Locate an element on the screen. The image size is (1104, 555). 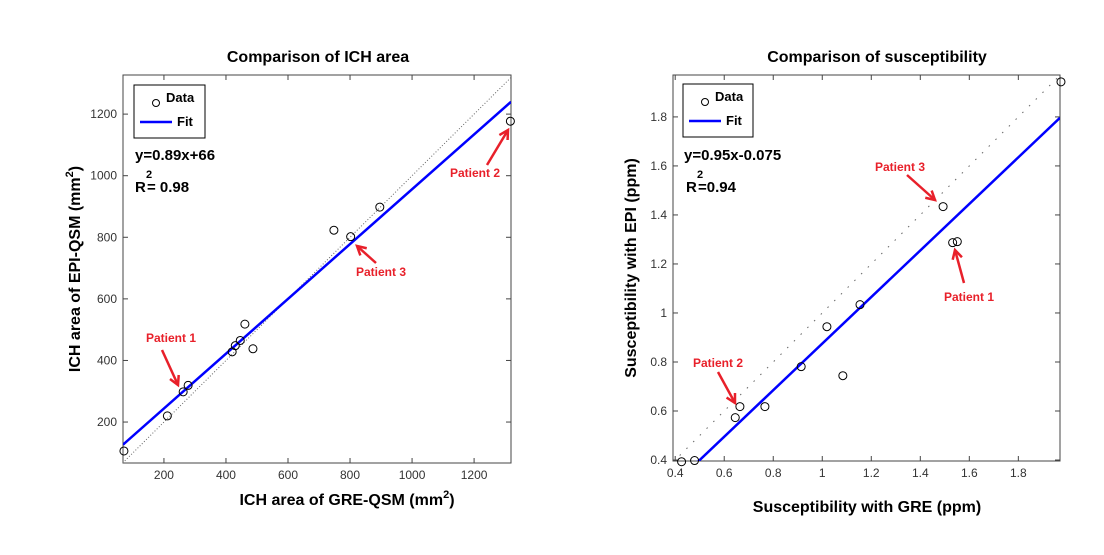
legend-fit-label: Fit is located at coordinates (734, 120).